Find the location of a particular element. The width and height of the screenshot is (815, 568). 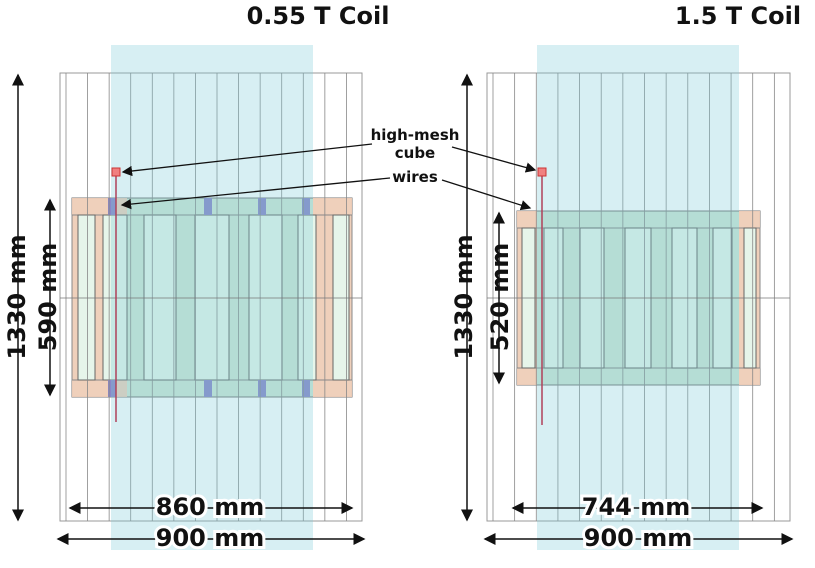

coil-height-label: 520 mm is located at coordinates (500, 297).